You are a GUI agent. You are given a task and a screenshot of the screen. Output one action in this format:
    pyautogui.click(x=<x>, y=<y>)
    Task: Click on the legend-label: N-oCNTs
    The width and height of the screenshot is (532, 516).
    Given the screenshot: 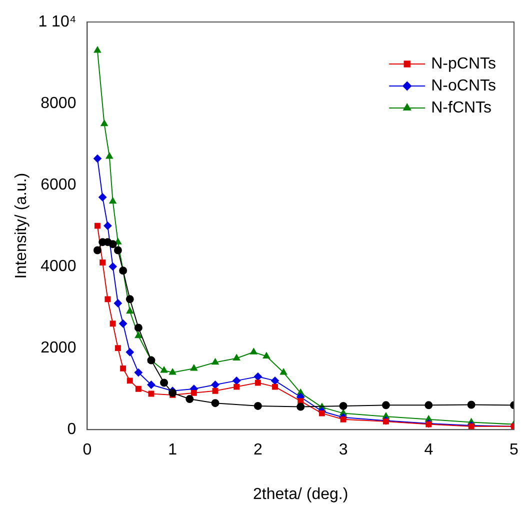 What is the action you would take?
    pyautogui.click(x=463, y=85)
    